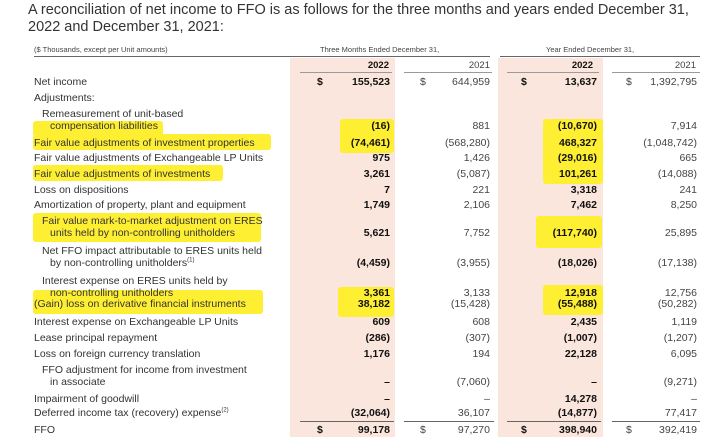 This screenshot has height=437, width=717. I want to click on row-value: (9,271), so click(680, 382).